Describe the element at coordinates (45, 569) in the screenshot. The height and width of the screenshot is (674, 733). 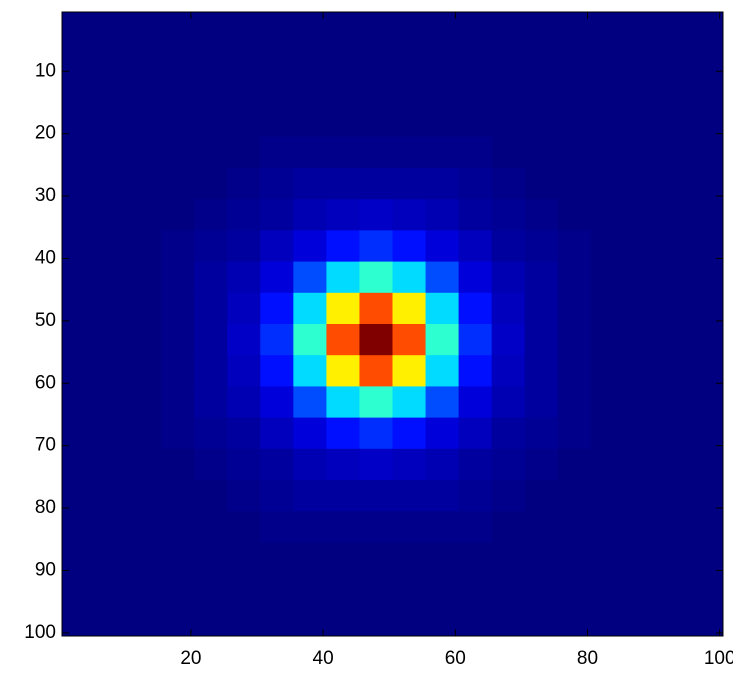
I see `y-tick-label: 90` at that location.